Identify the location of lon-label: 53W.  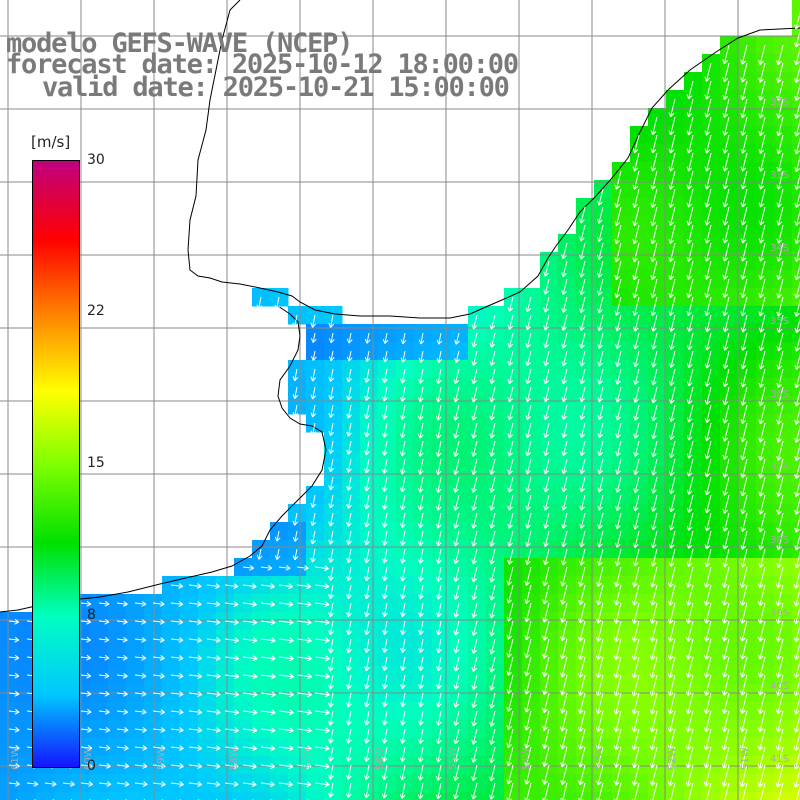
(599, 758).